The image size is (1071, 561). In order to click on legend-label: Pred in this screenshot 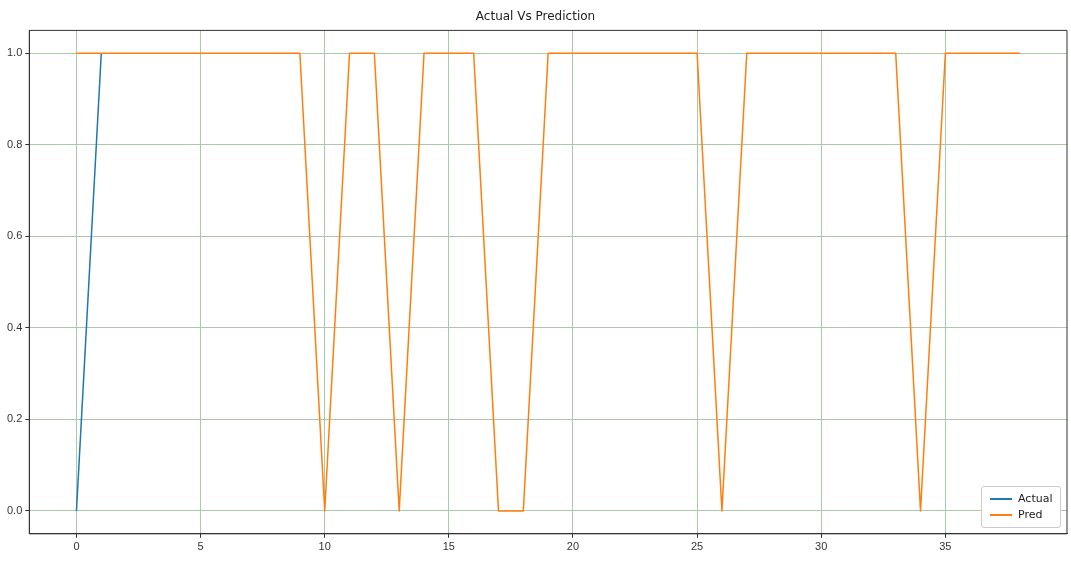, I will do `click(1030, 514)`.